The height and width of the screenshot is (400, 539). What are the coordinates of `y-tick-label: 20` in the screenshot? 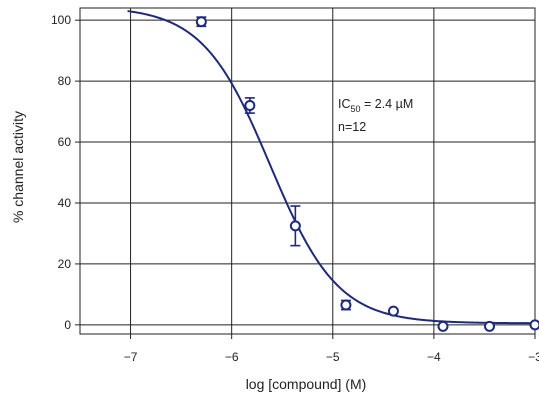 It's located at (65, 264).